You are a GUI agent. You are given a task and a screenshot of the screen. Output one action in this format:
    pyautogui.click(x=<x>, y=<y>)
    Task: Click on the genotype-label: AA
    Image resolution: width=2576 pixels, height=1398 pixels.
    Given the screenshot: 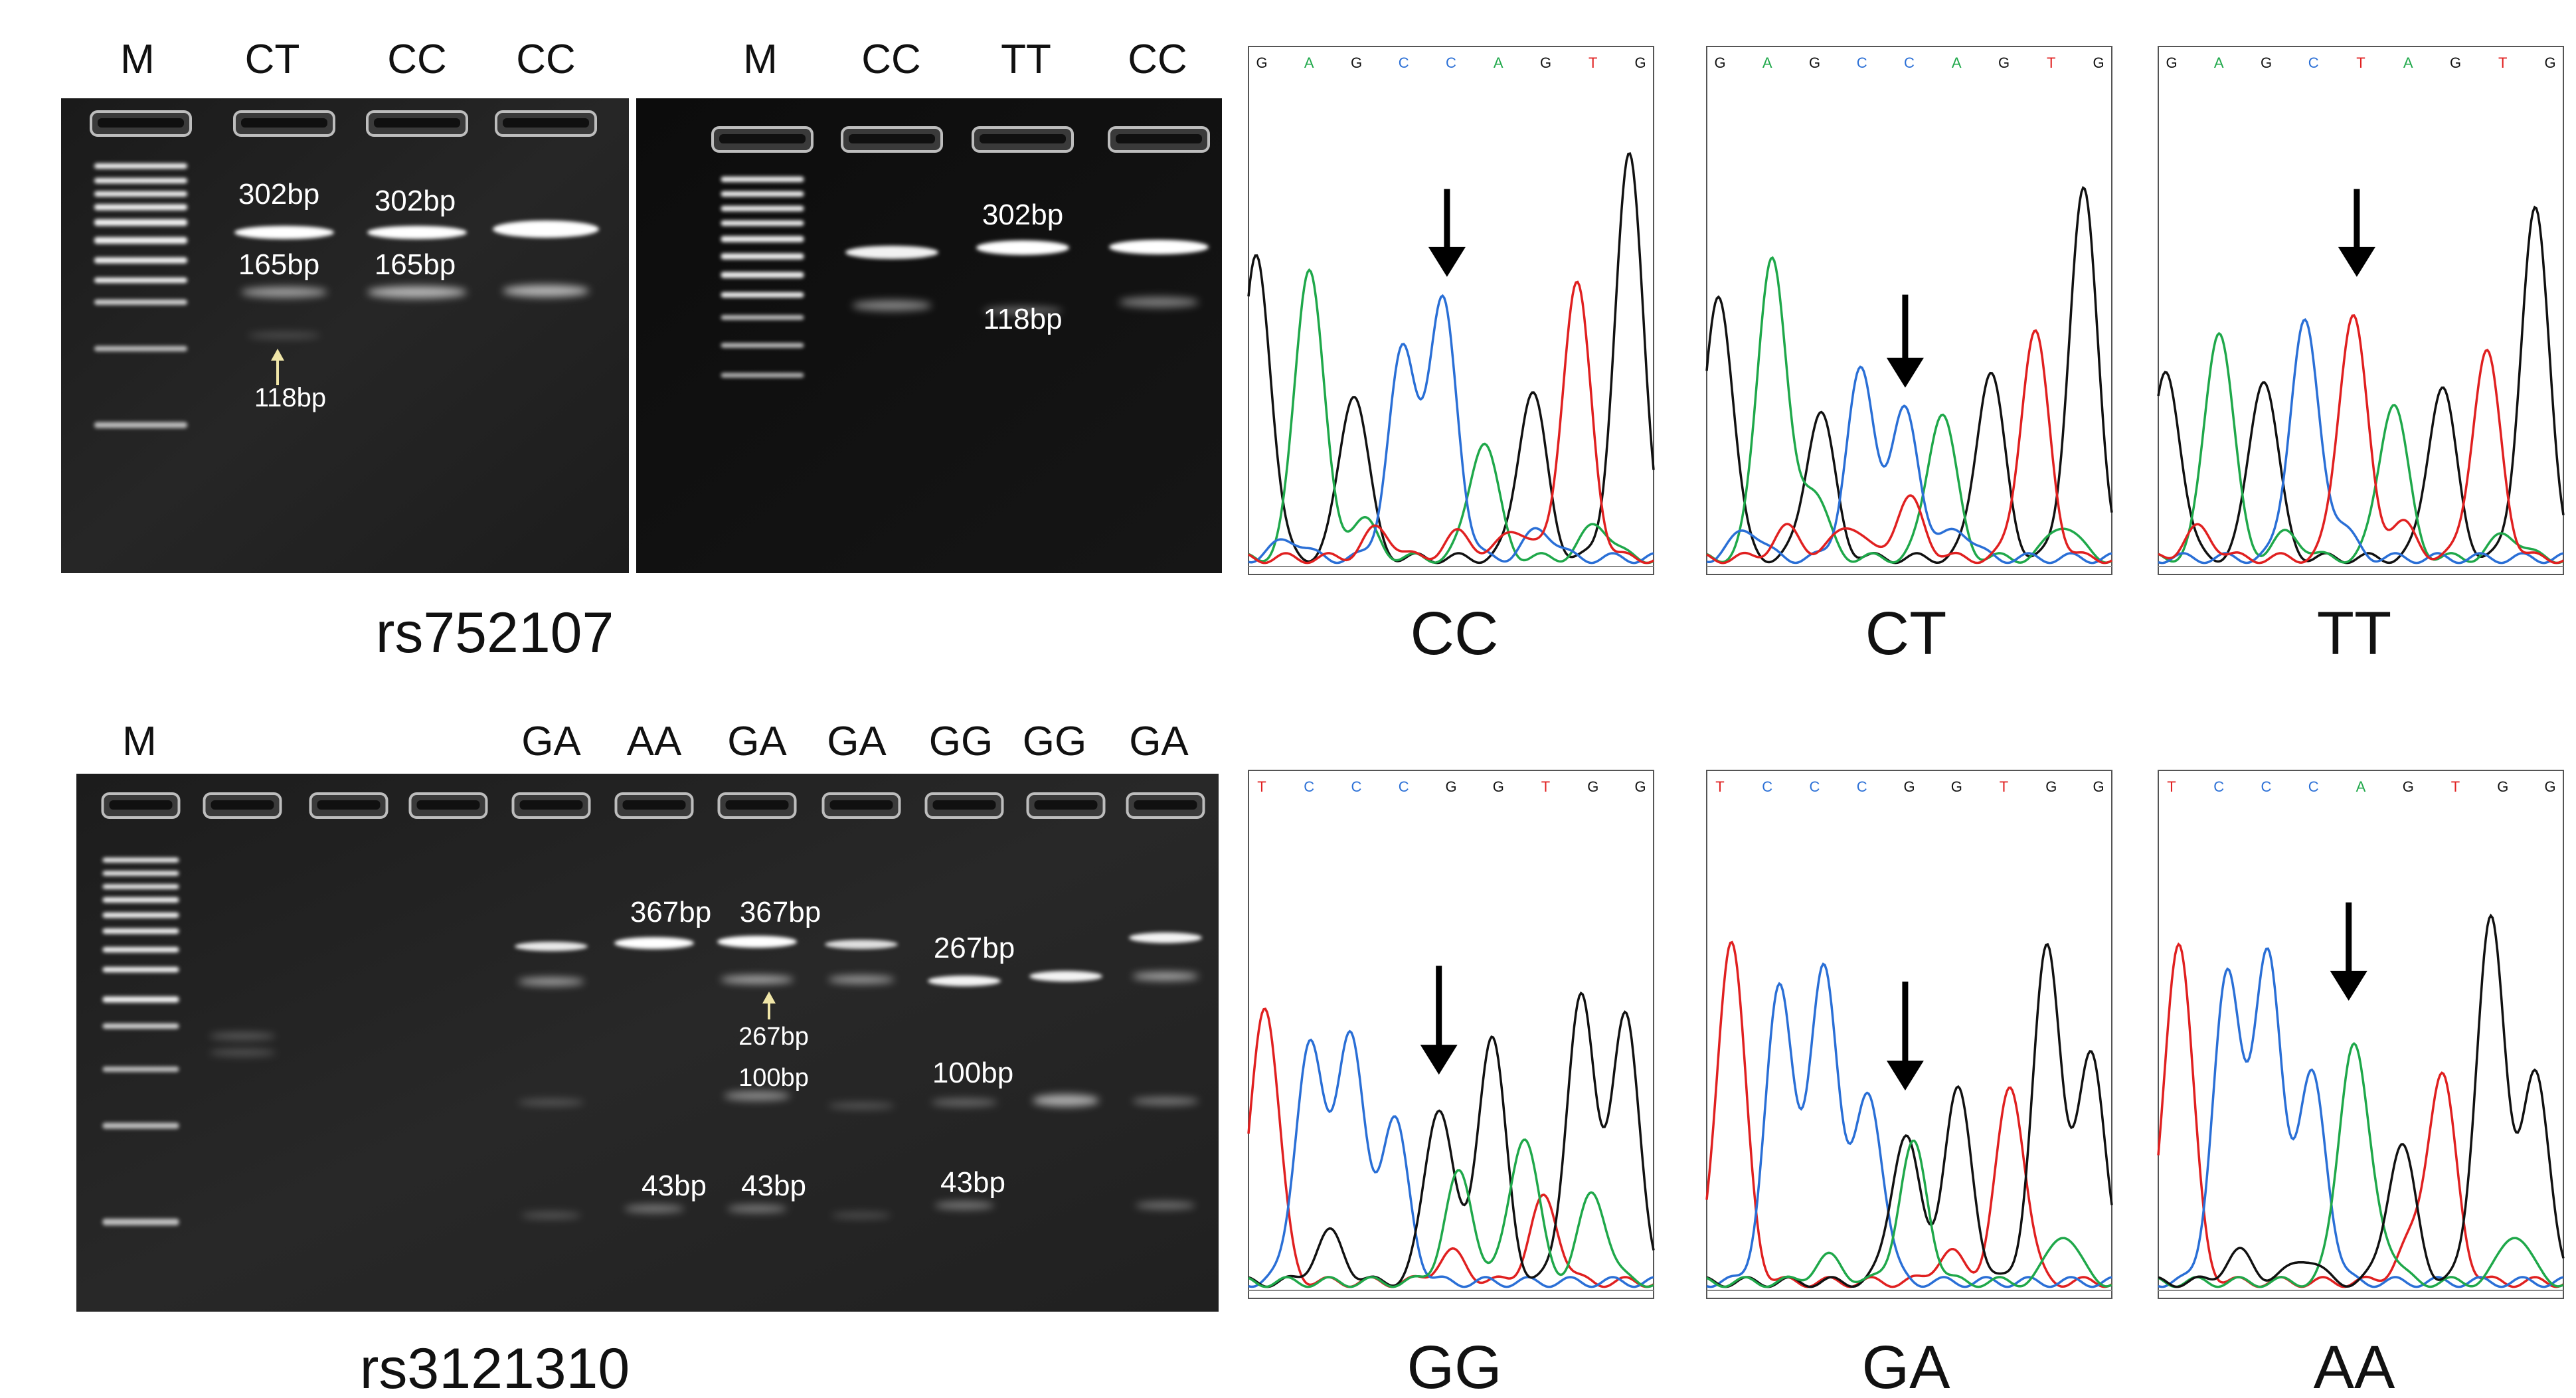 What is the action you would take?
    pyautogui.click(x=2354, y=1366)
    